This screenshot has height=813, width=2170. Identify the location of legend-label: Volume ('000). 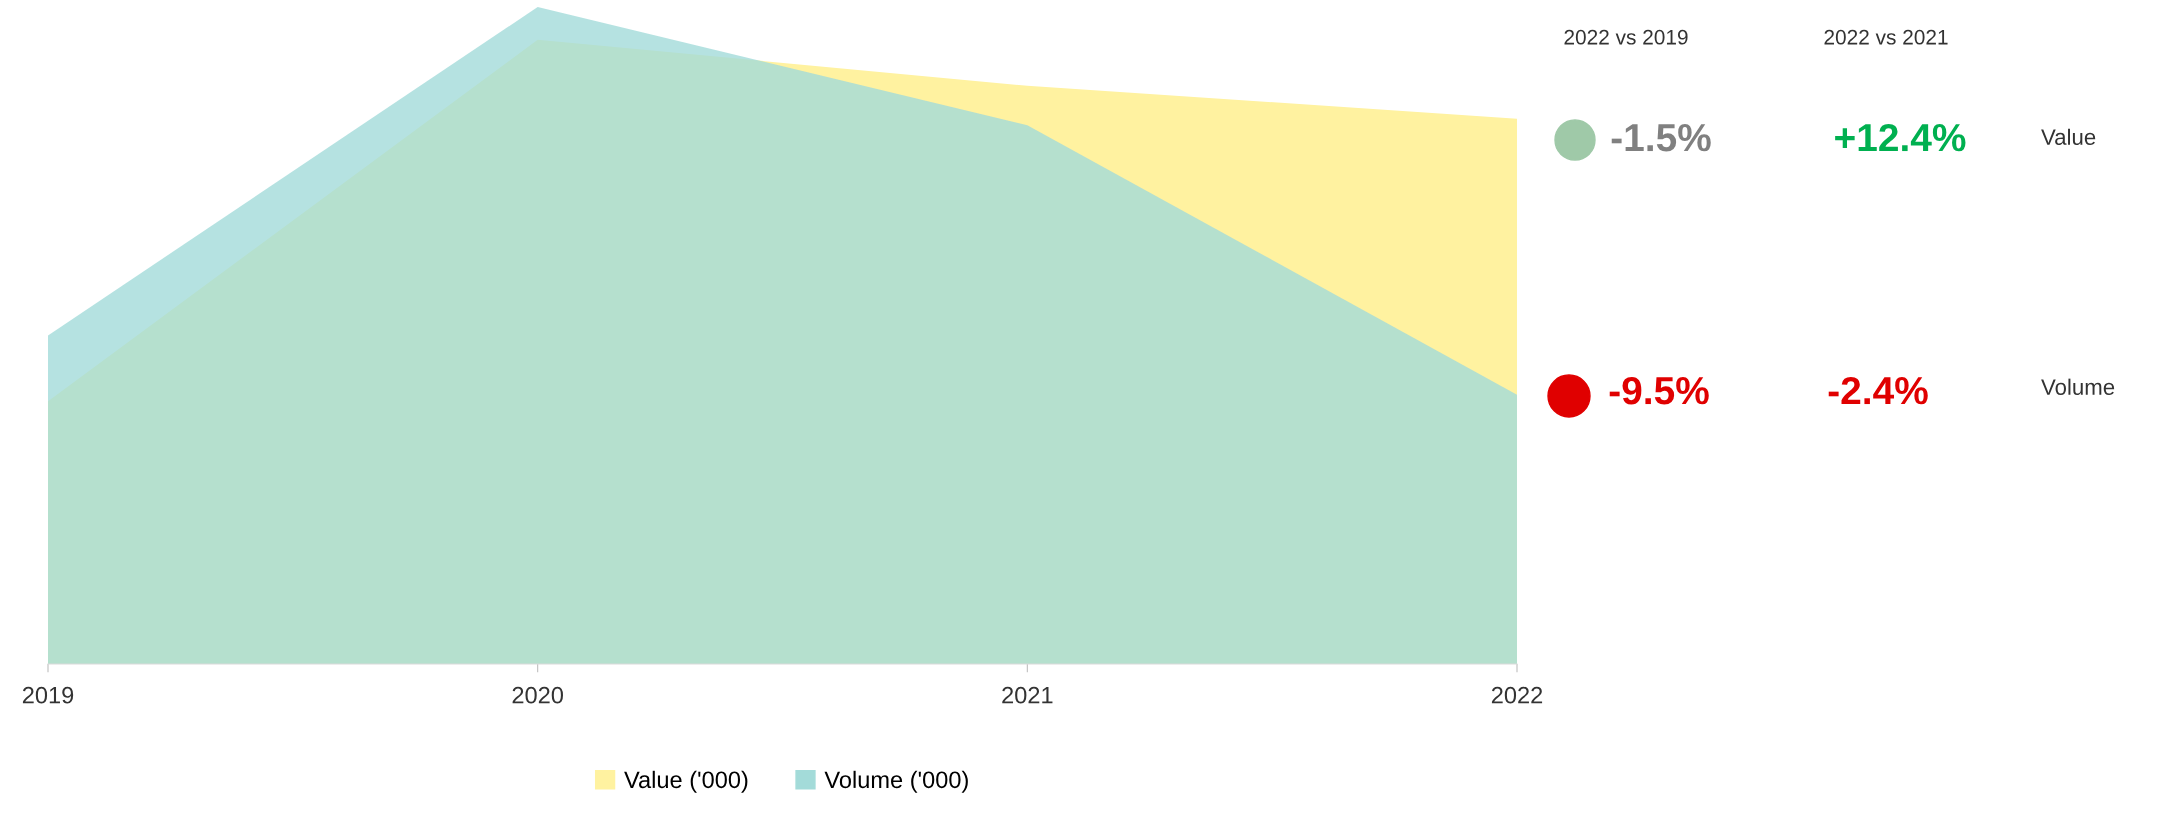
(896, 781).